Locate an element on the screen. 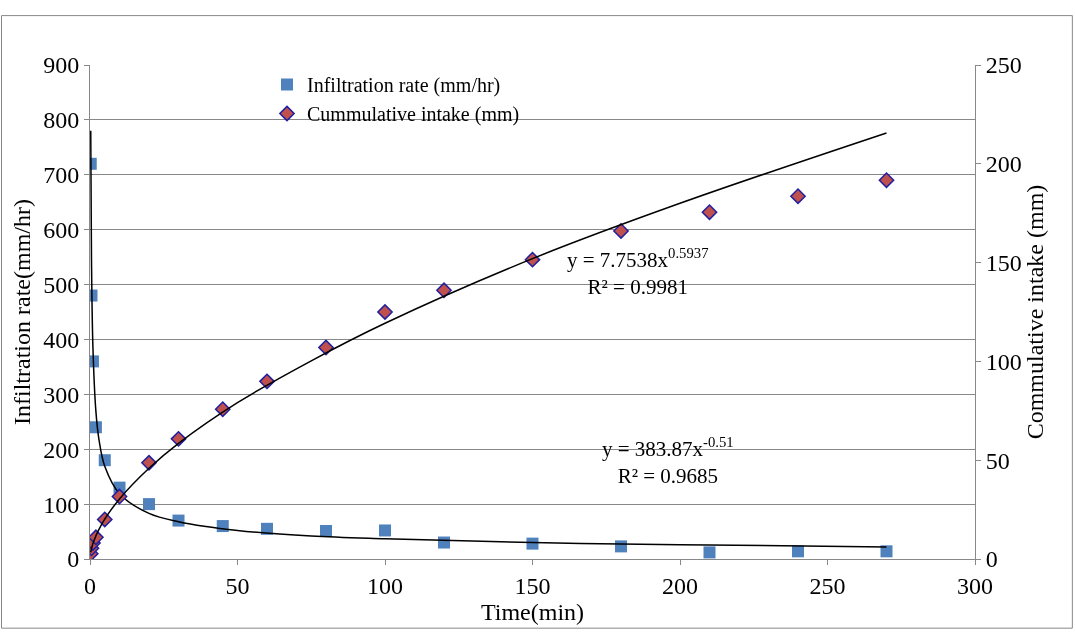 The image size is (1075, 639). x-axis-title: Time(min) is located at coordinates (532, 612).